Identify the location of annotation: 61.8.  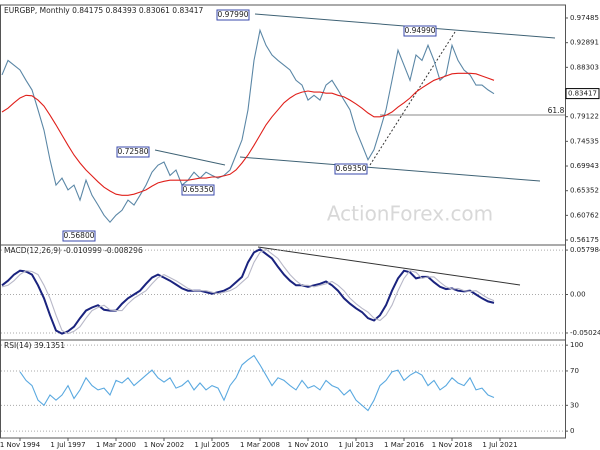
(556, 110).